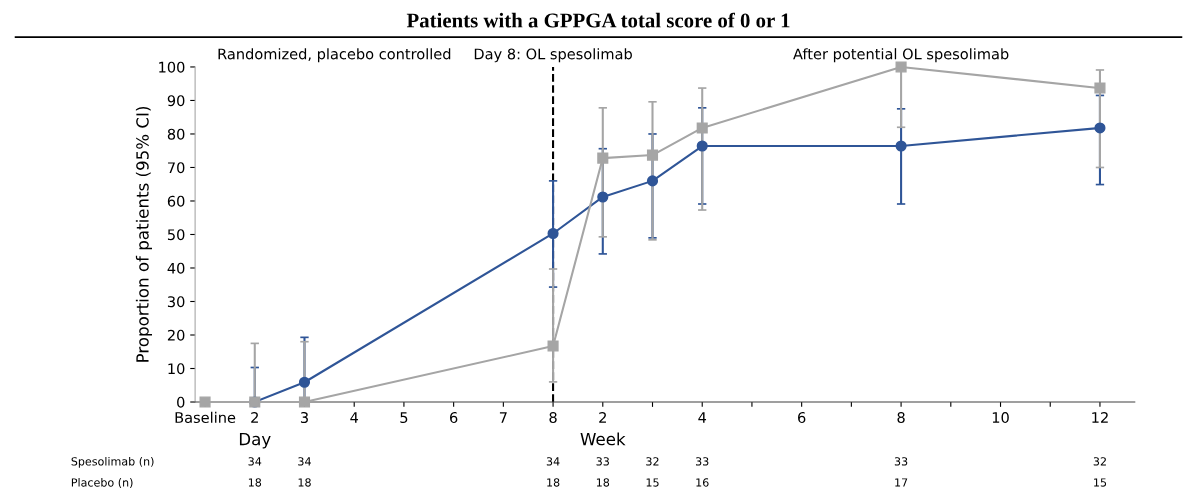 The image size is (1197, 496). I want to click on y-tick-label: 70, so click(176, 168).